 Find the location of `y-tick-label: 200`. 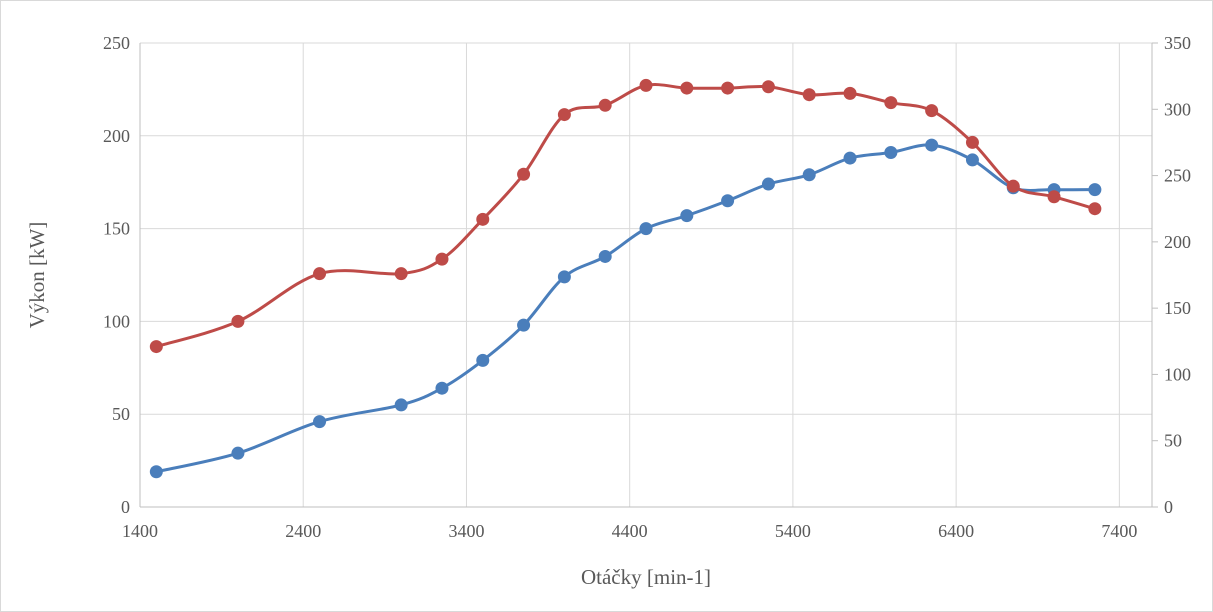

y-tick-label: 200 is located at coordinates (116, 136).